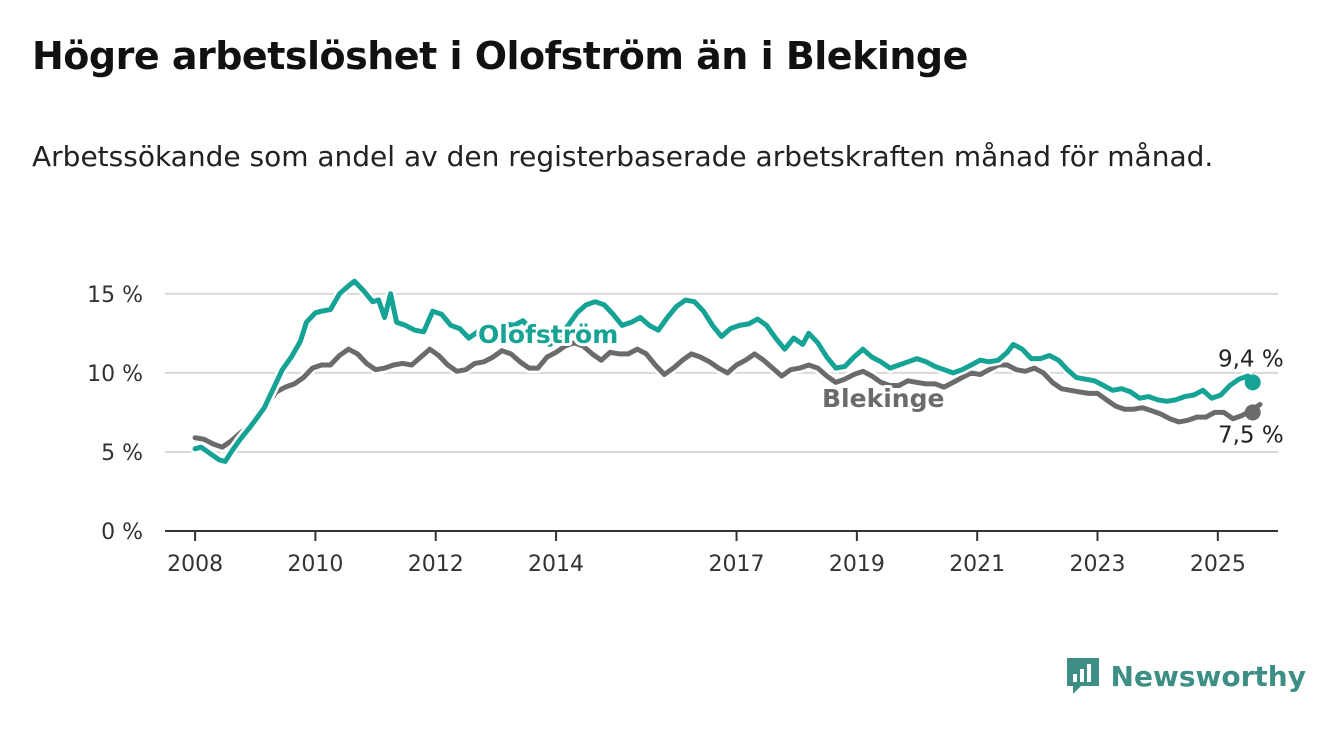  What do you see at coordinates (122, 453) in the screenshot?
I see `y-tick-label: 5 %` at bounding box center [122, 453].